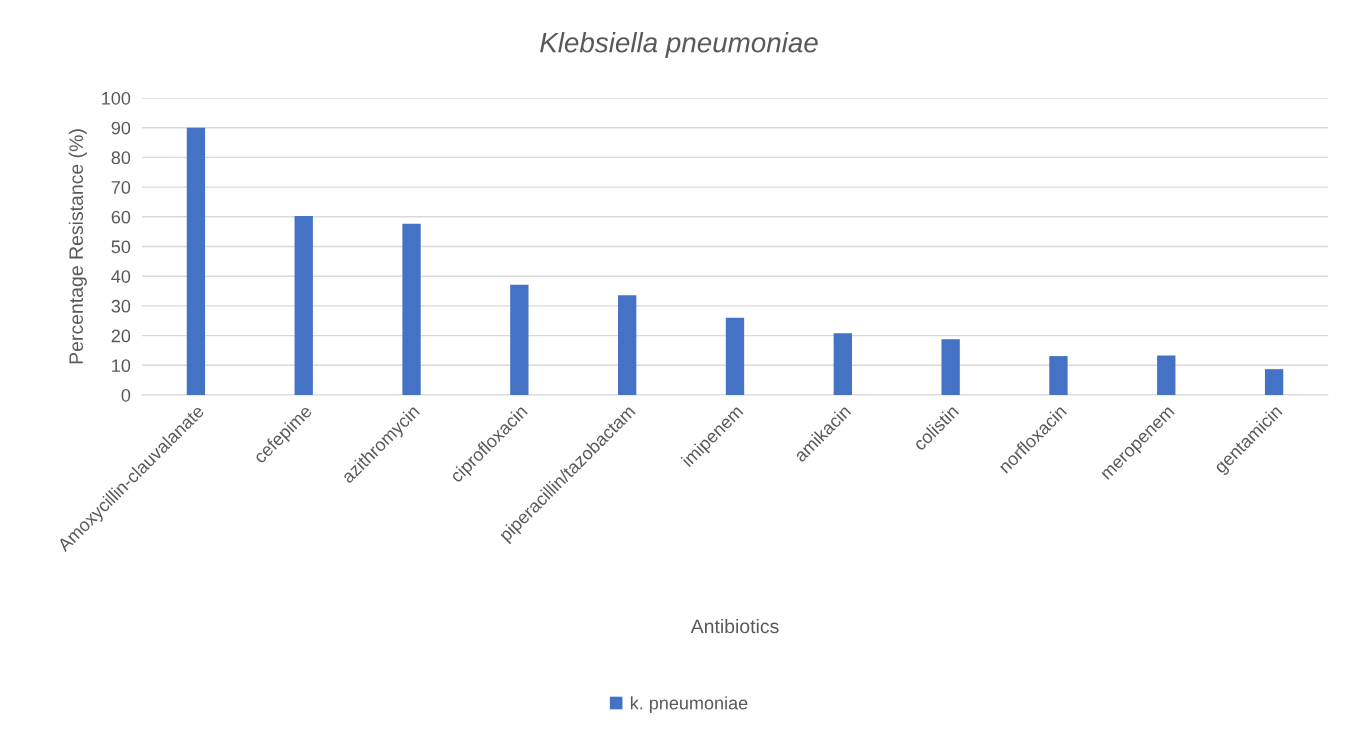 This screenshot has height=735, width=1358. Describe the element at coordinates (126, 395) in the screenshot. I see `y-tick-label: 0` at that location.